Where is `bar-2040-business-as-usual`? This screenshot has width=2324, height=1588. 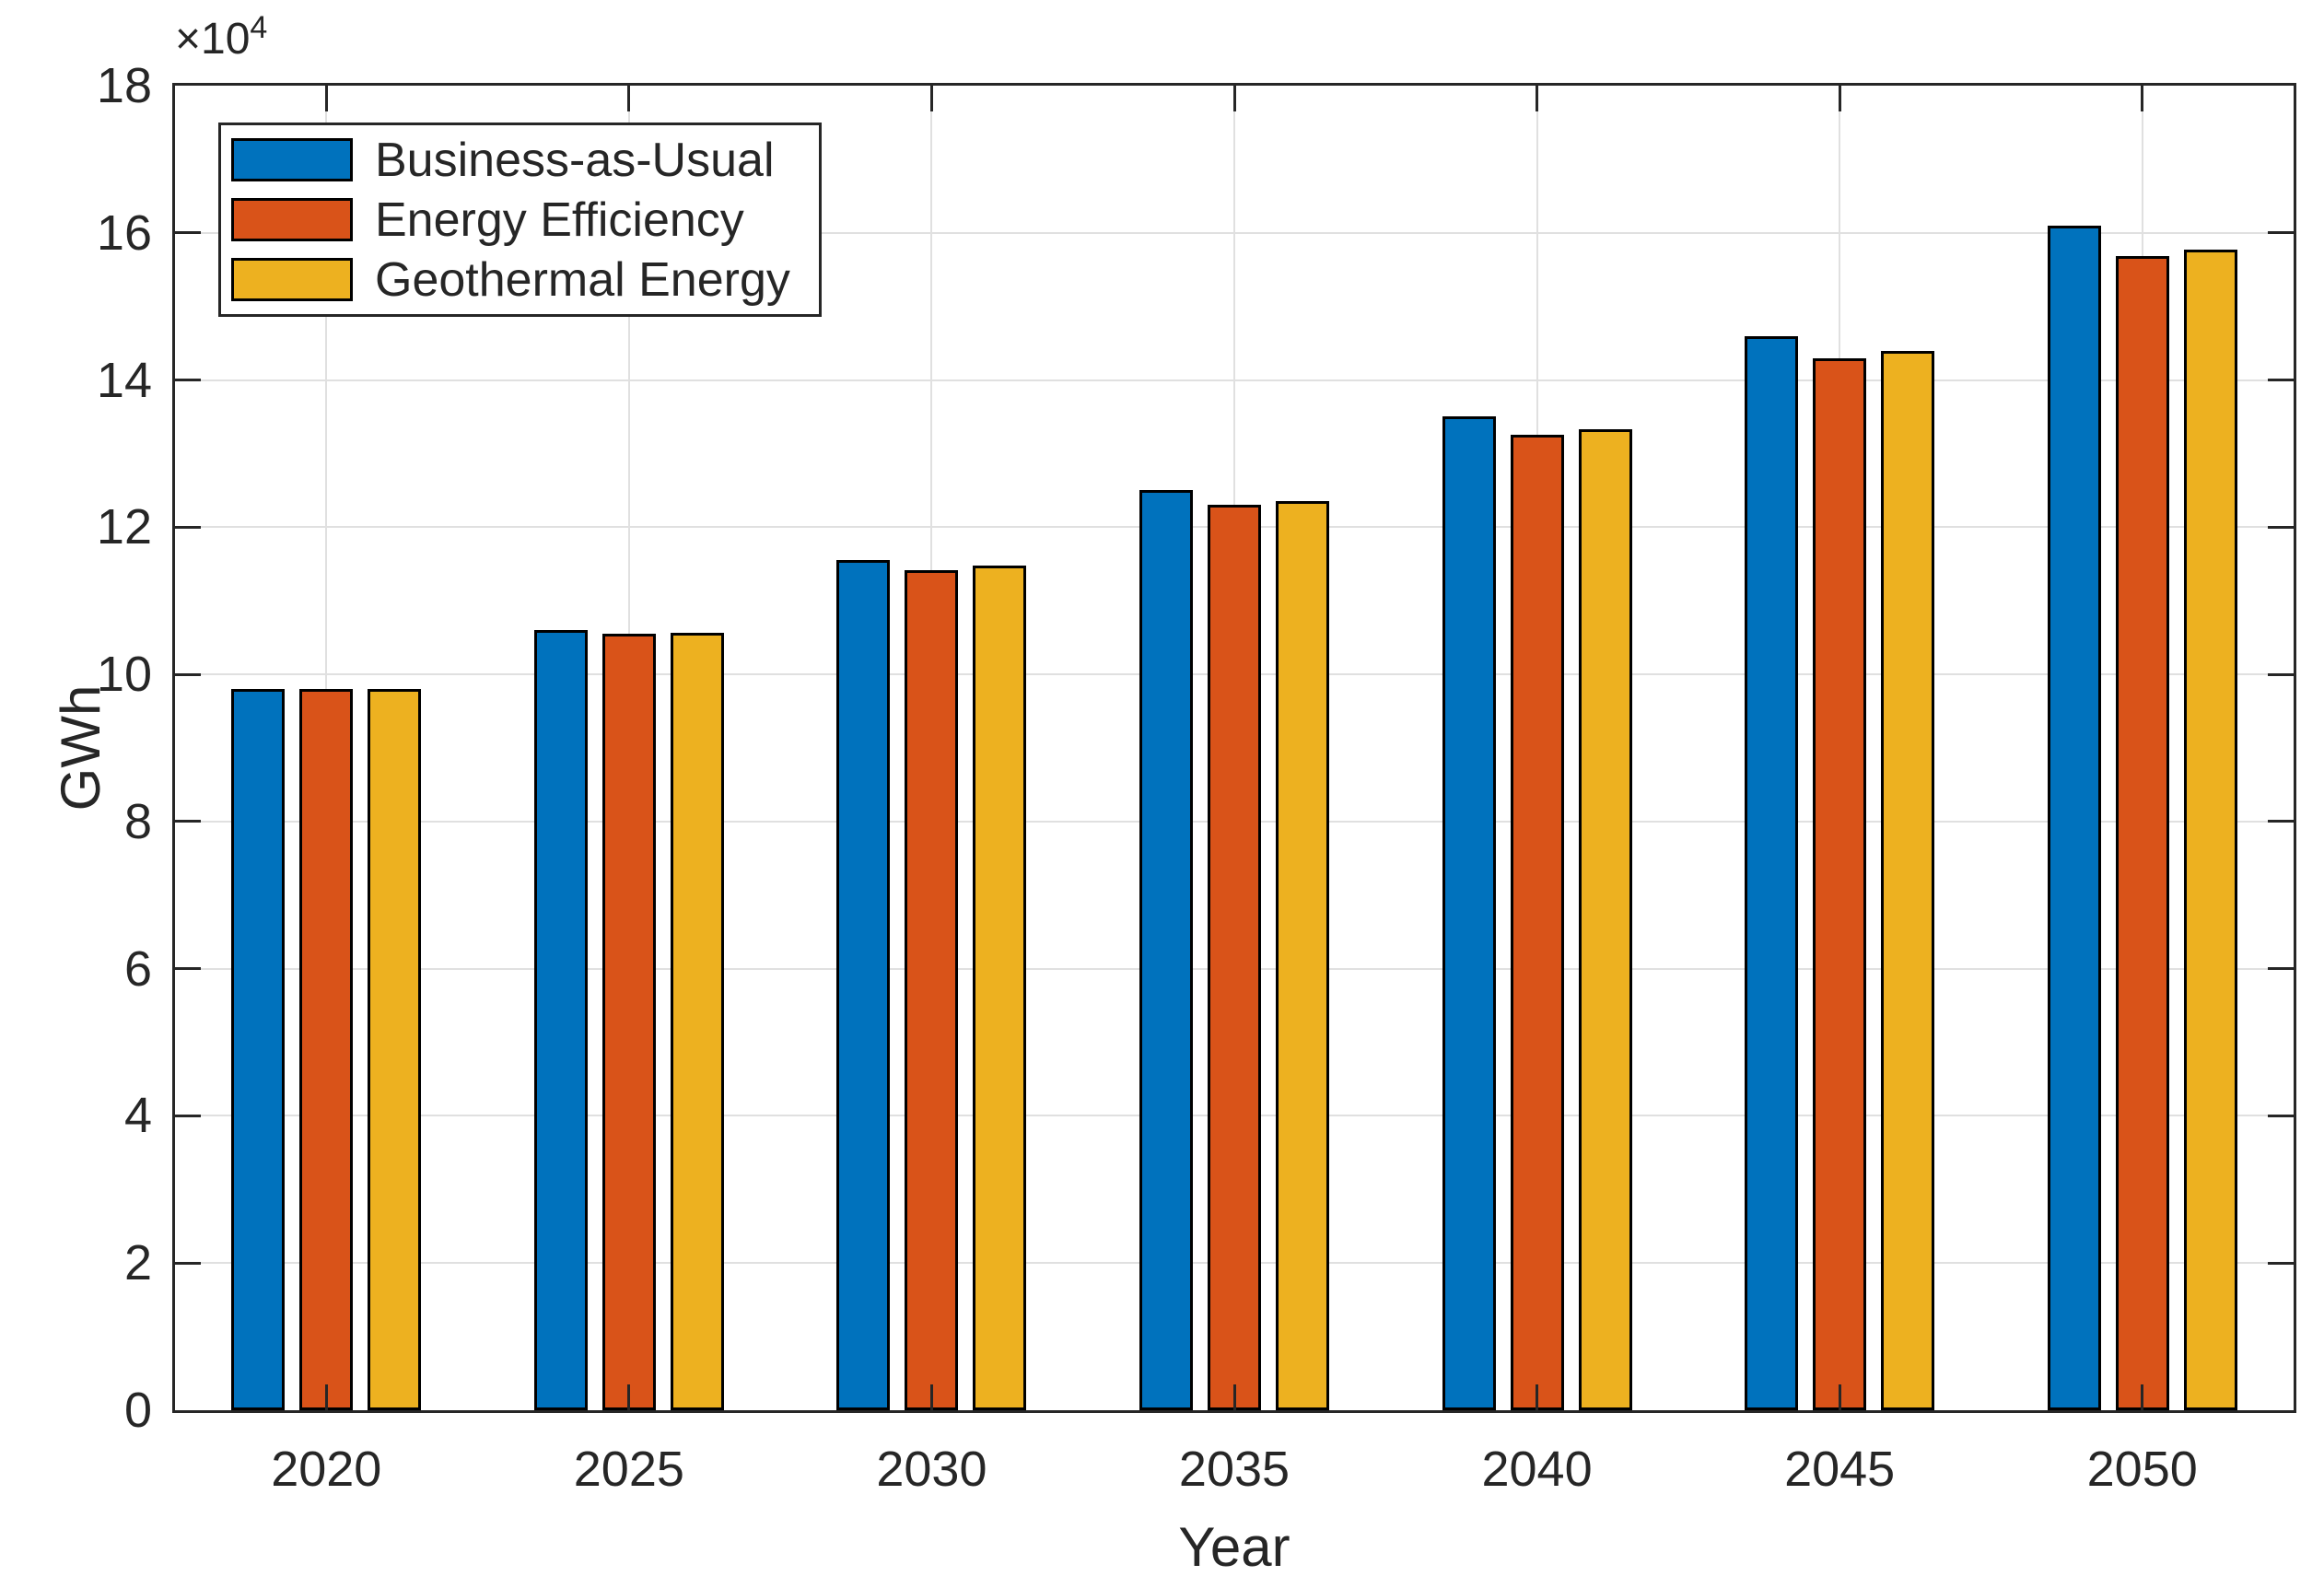
bar-2040-business-as-usual is located at coordinates (1469, 913).